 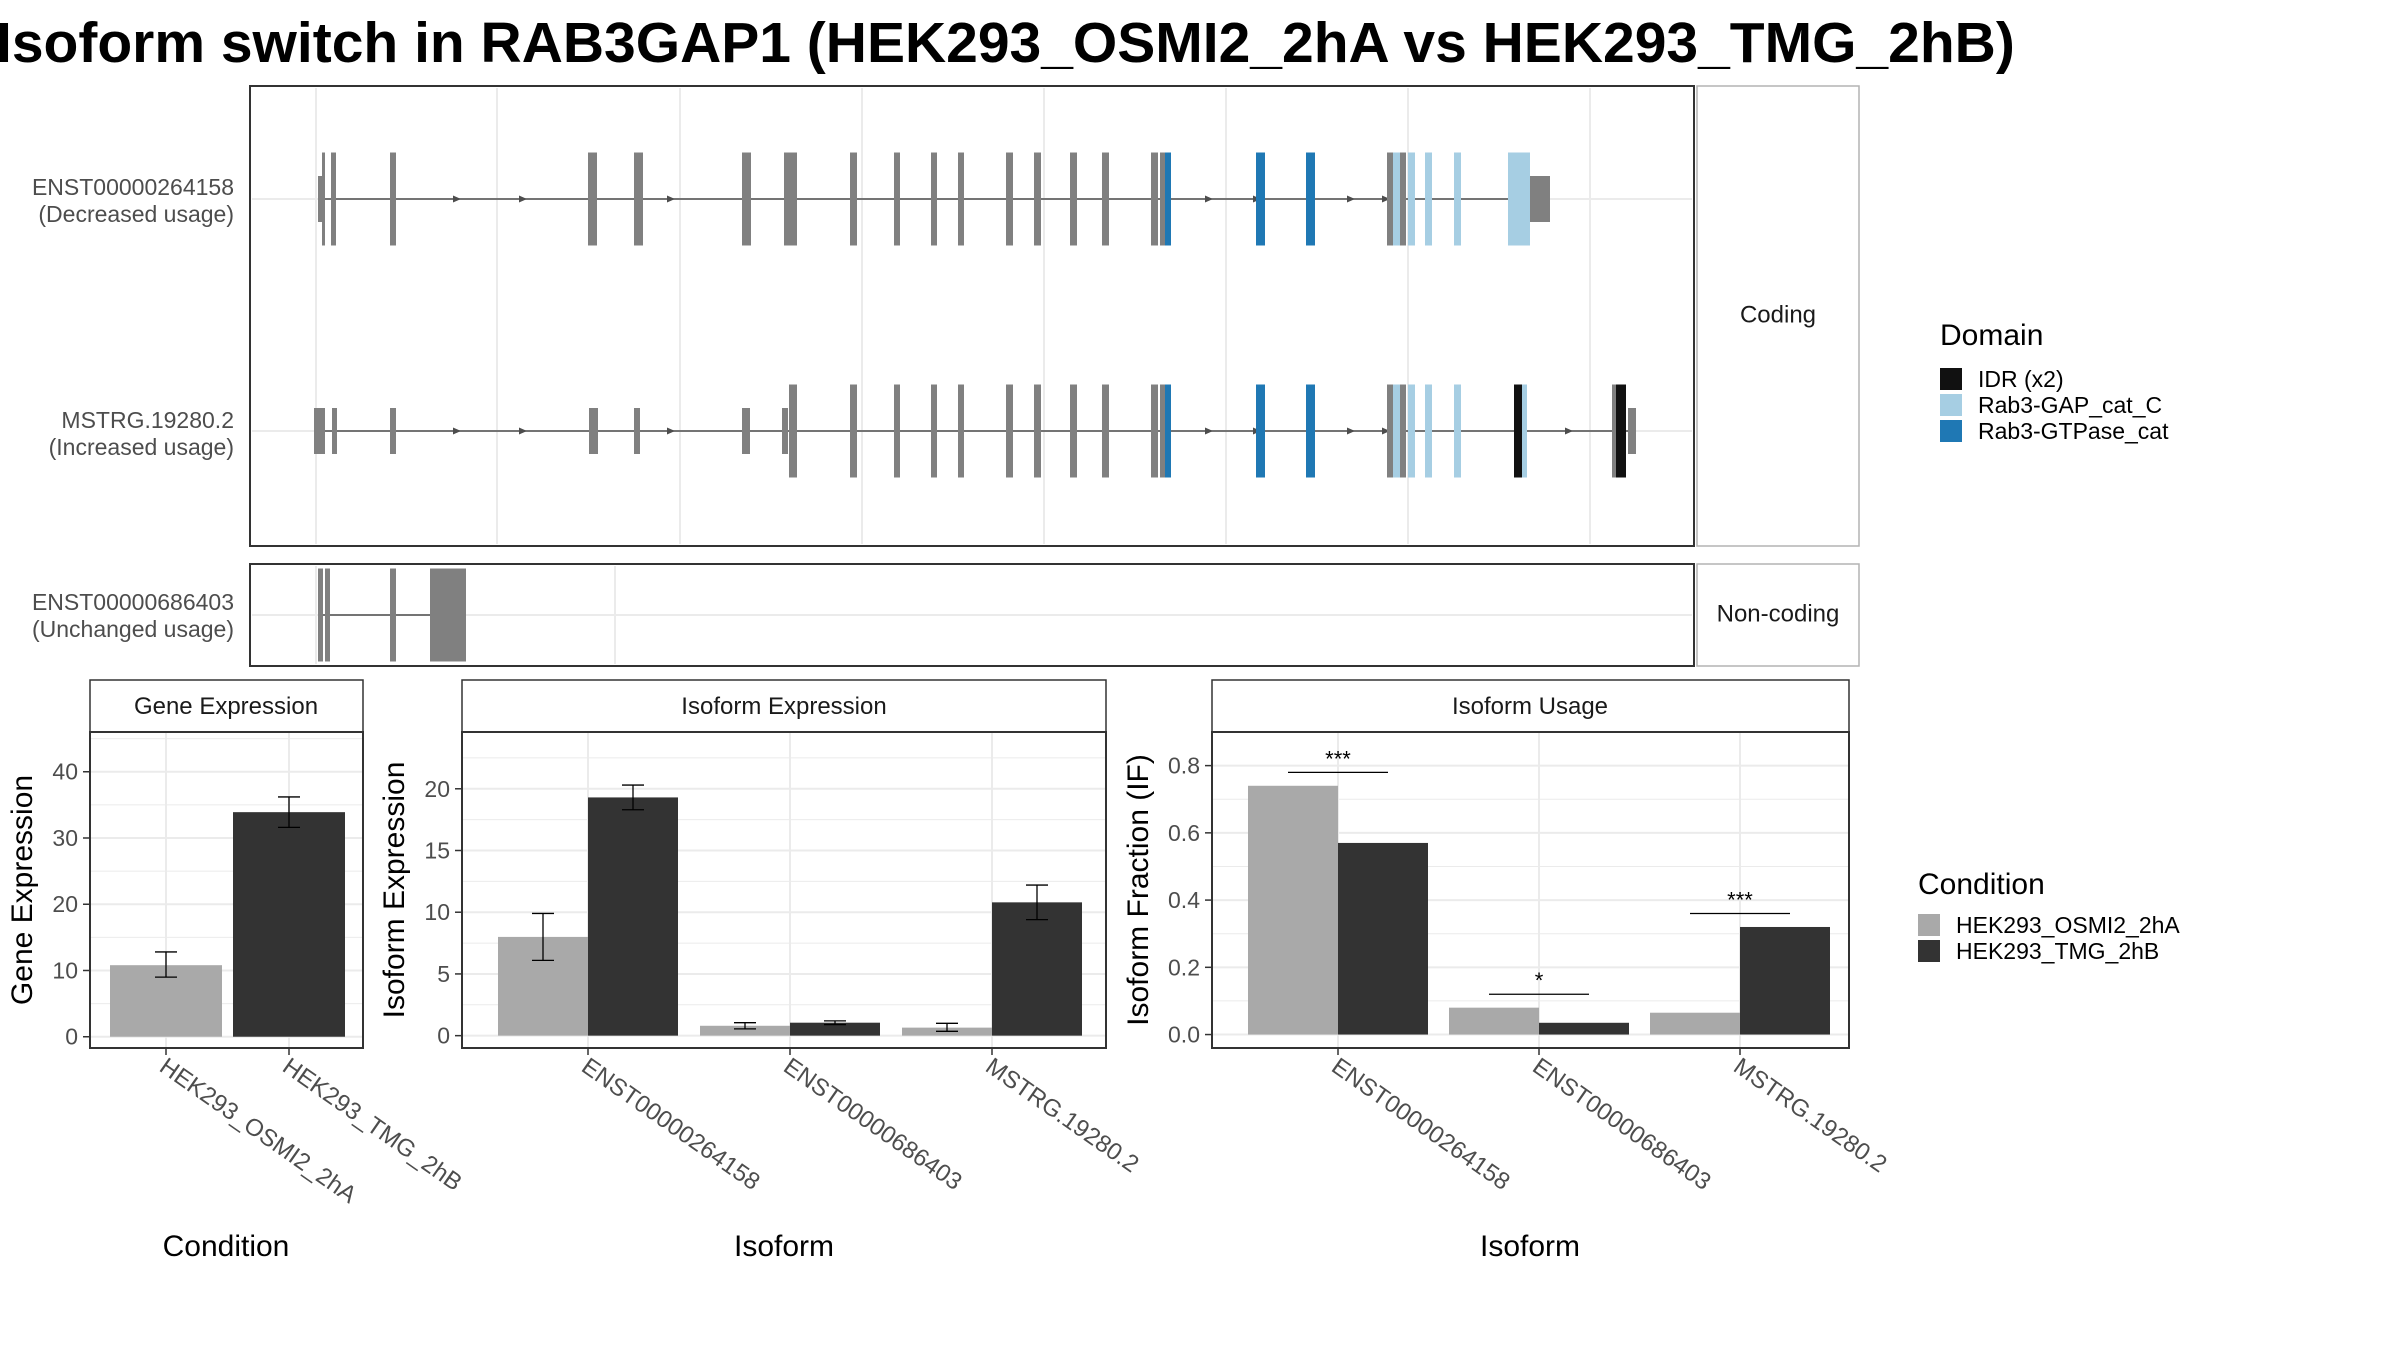 I want to click on gene-expression-xlabel: Condition, so click(x=226, y=1246).